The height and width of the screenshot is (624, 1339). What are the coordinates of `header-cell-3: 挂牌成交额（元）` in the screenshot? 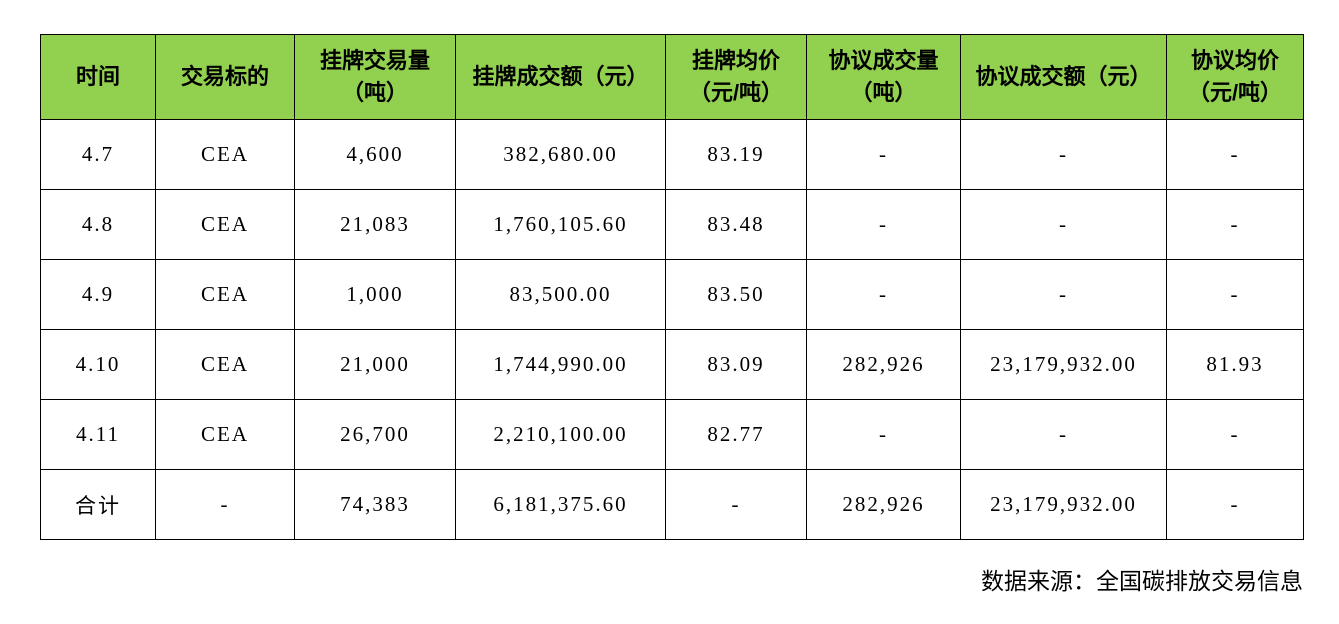 It's located at (560, 77).